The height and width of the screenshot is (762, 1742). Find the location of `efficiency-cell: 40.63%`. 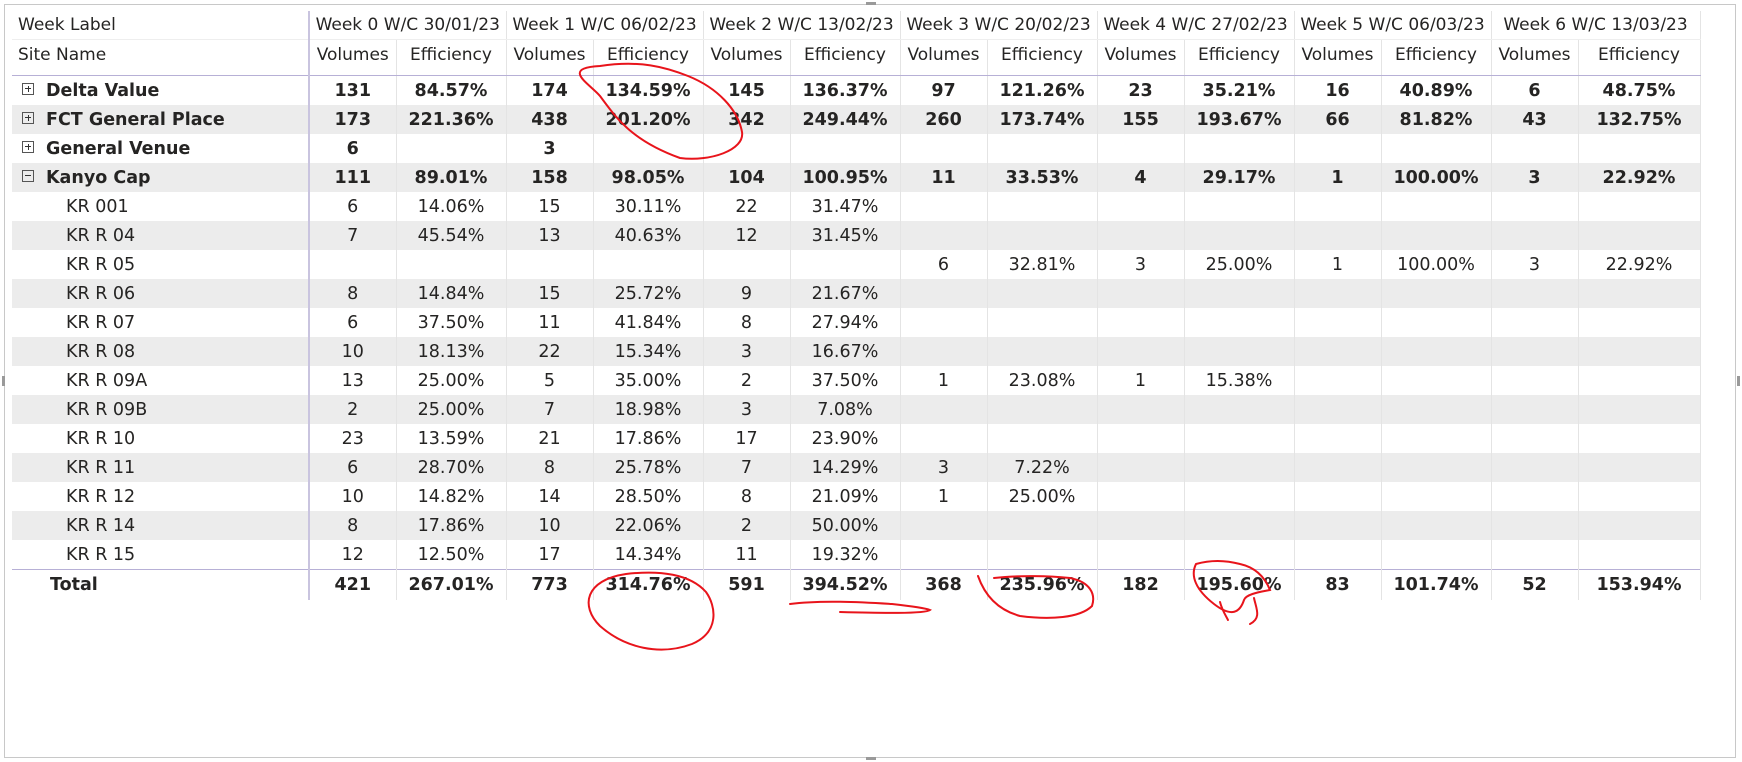

efficiency-cell: 40.63% is located at coordinates (648, 235).